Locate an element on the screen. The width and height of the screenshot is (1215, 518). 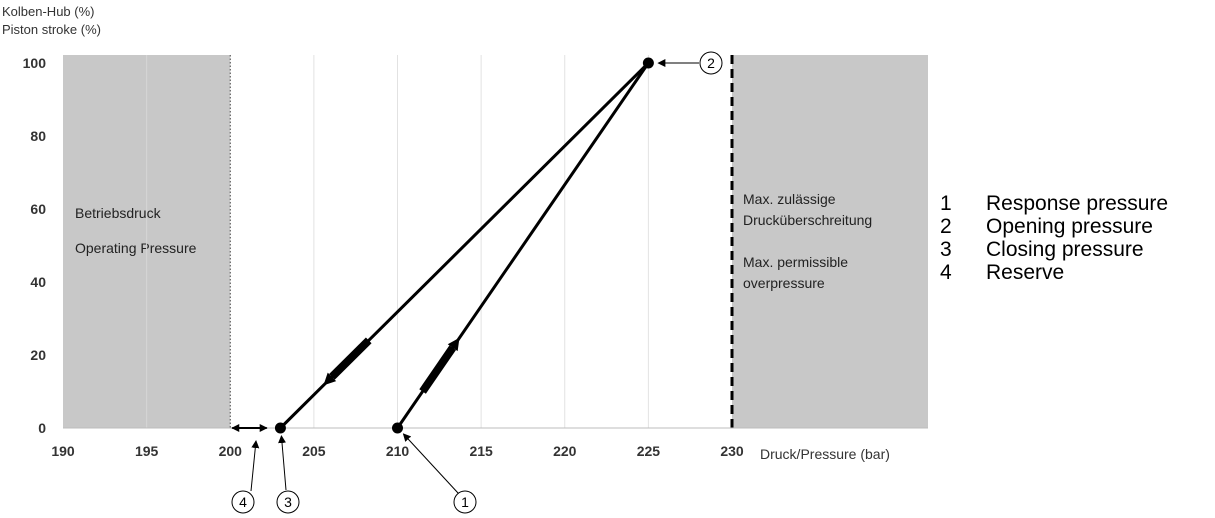
legend-item: 2 Opening pressure is located at coordinates (1054, 226).